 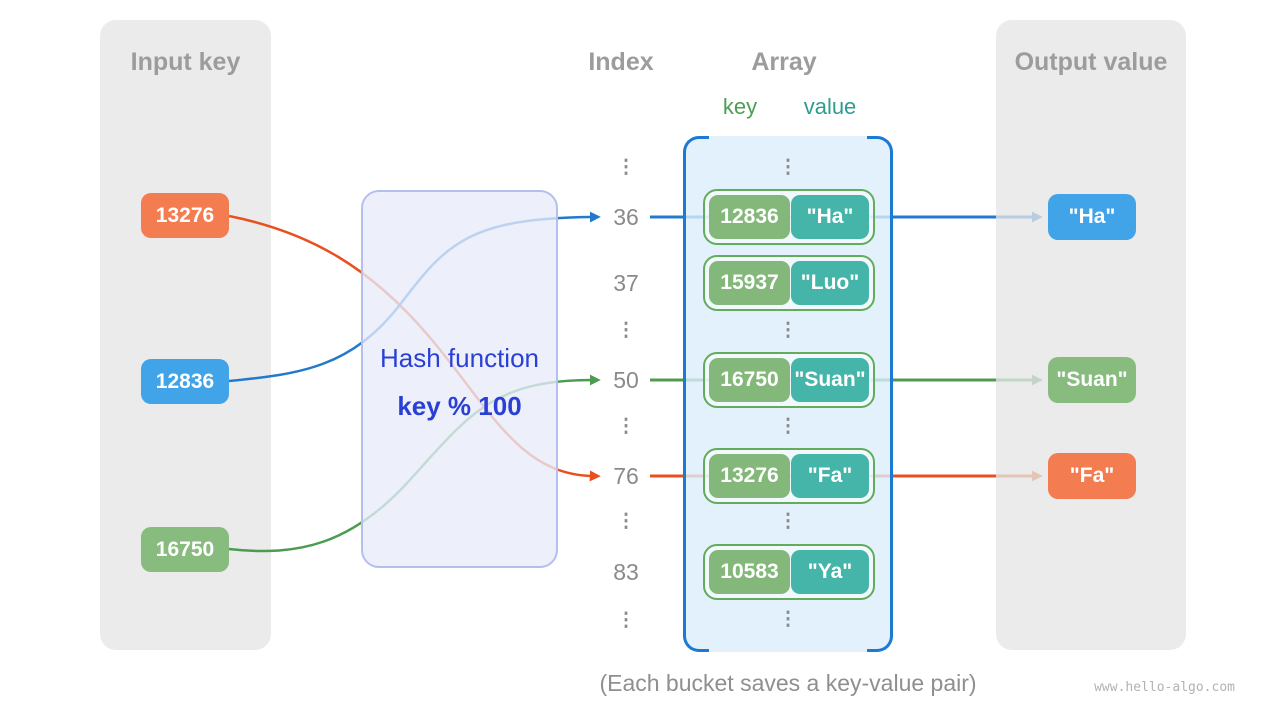 What do you see at coordinates (749, 217) in the screenshot?
I see `bucket-key: 12836` at bounding box center [749, 217].